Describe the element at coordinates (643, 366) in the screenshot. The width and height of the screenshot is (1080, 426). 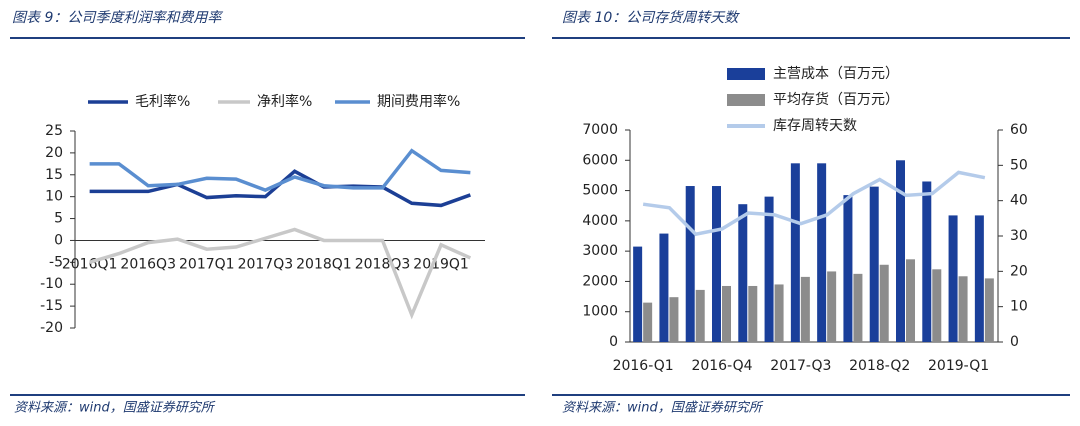
I see `x-tick-label: 2016-Q1` at that location.